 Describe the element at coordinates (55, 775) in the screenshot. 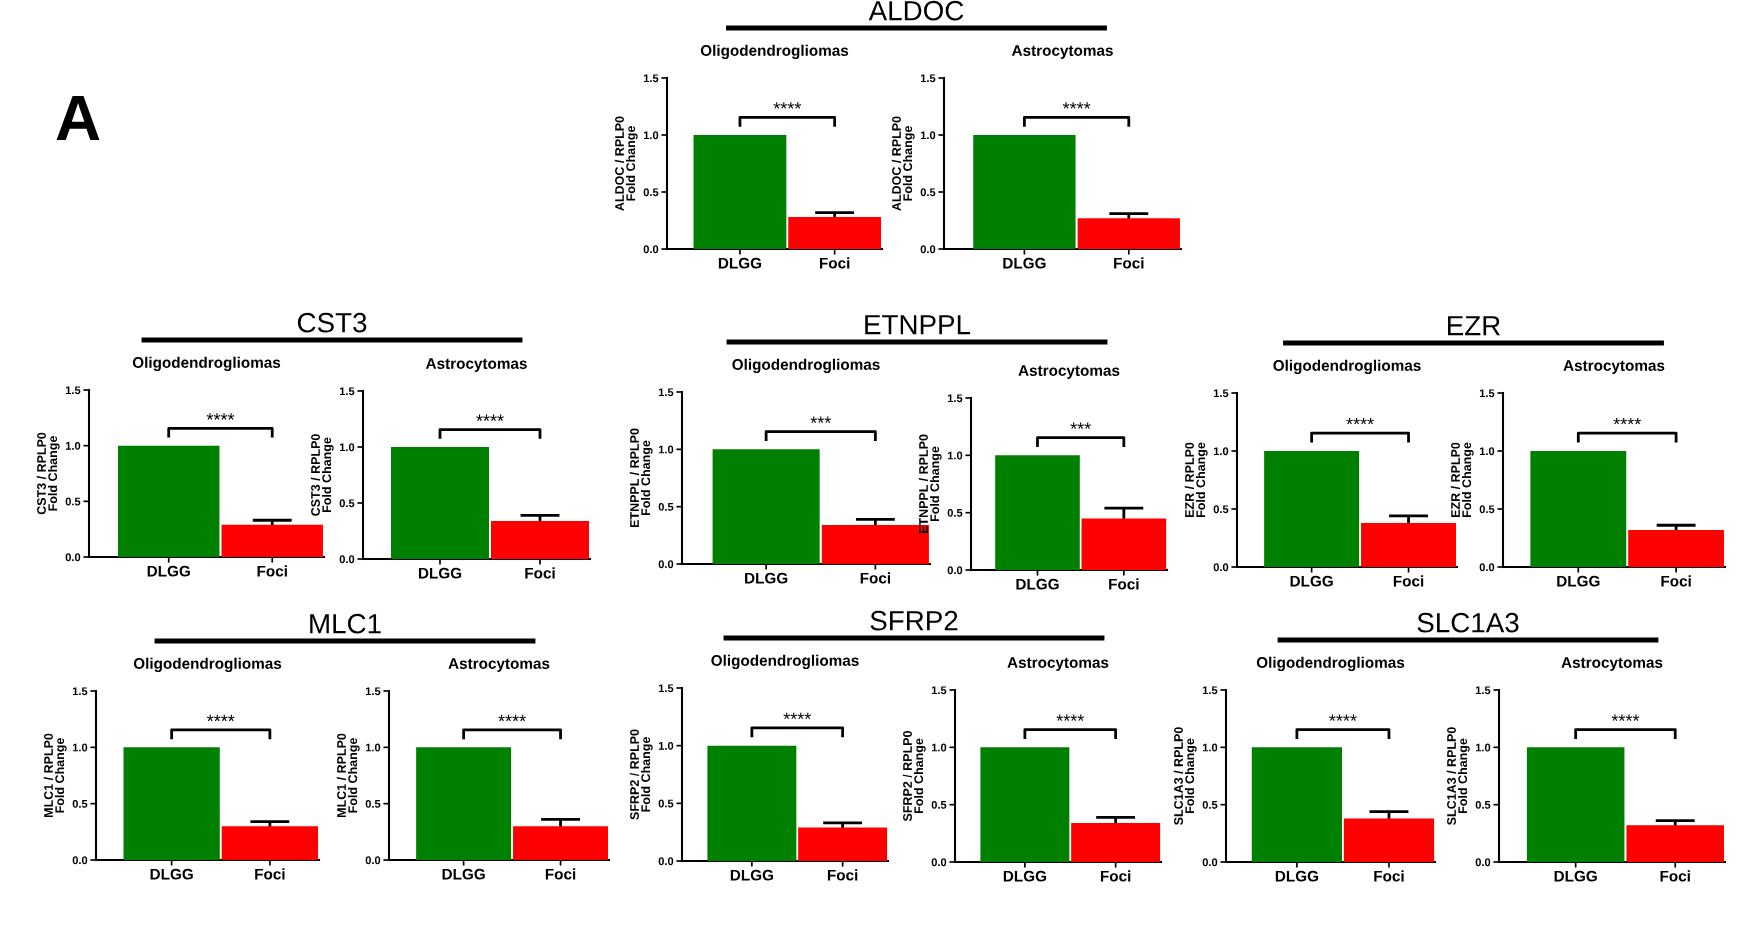

I see `y-axis-title: MLC1 / RPLP0 Fold Change` at that location.